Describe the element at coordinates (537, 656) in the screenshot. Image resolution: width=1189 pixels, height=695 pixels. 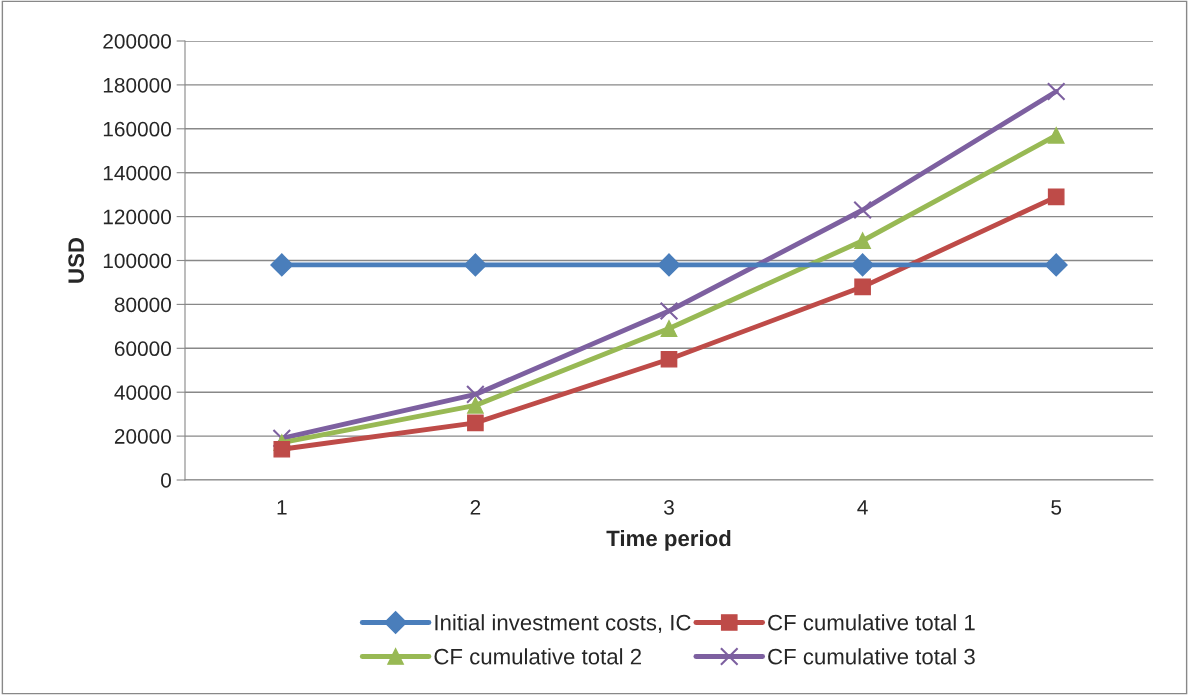
I see `legend-label: CF cumulative total 2` at that location.